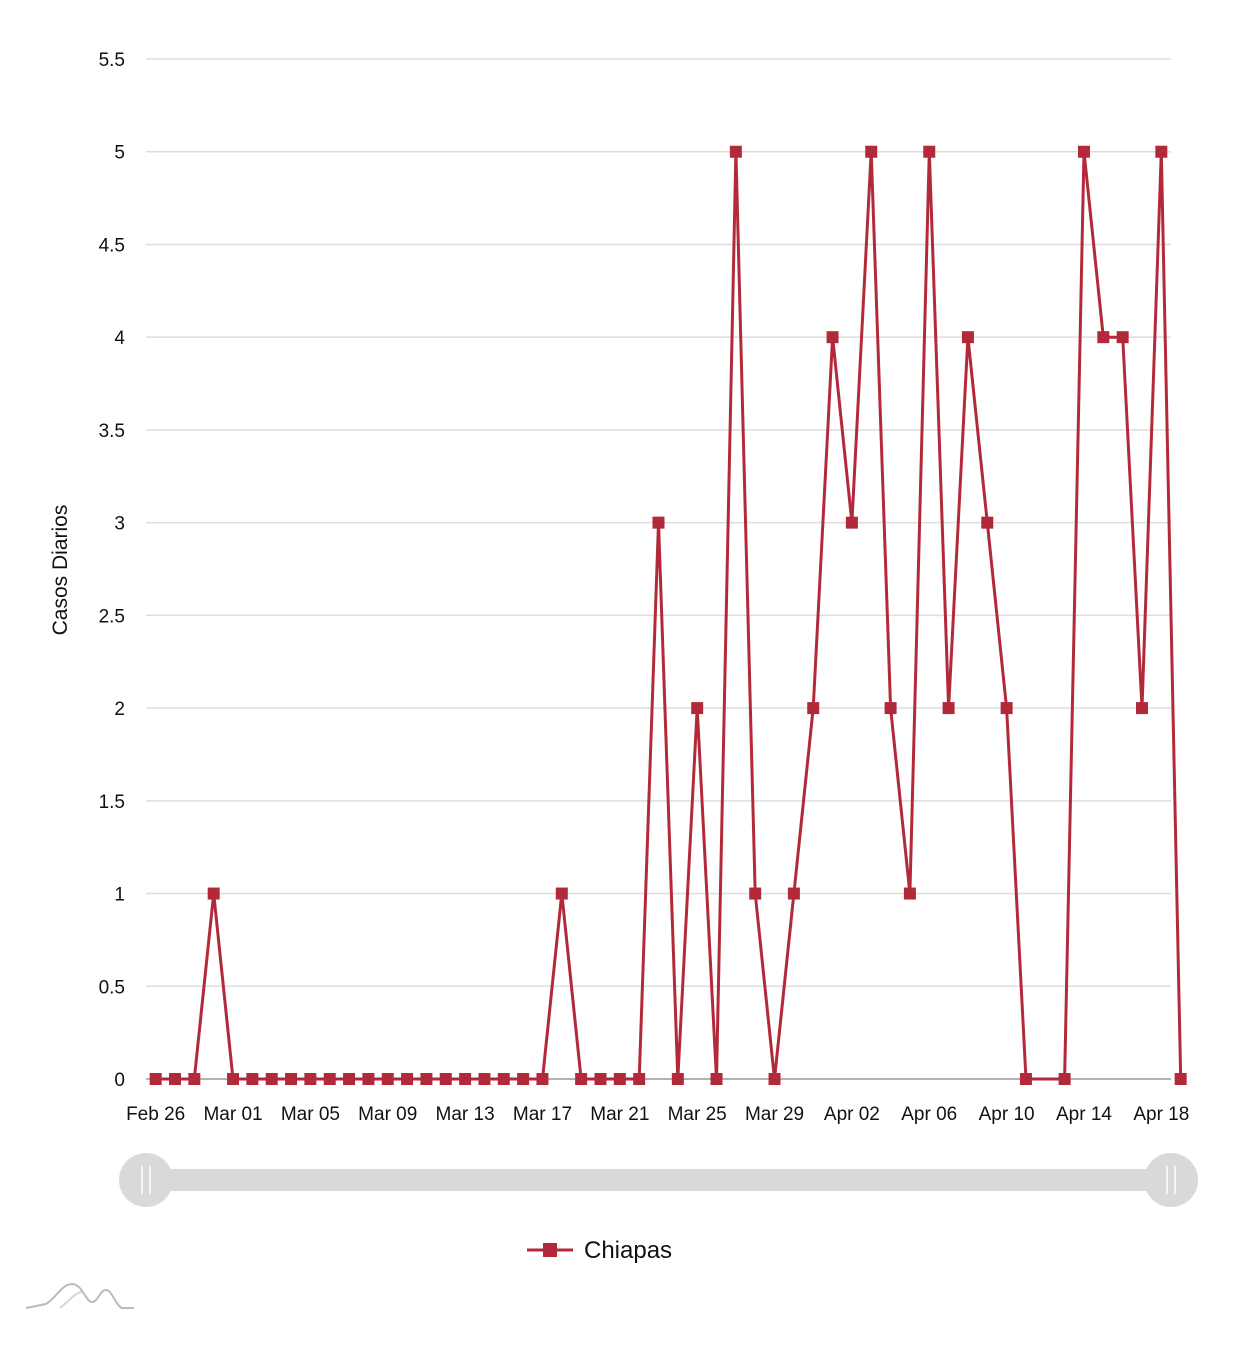  Describe the element at coordinates (310, 1114) in the screenshot. I see `x-tick-label: Mar 05` at that location.